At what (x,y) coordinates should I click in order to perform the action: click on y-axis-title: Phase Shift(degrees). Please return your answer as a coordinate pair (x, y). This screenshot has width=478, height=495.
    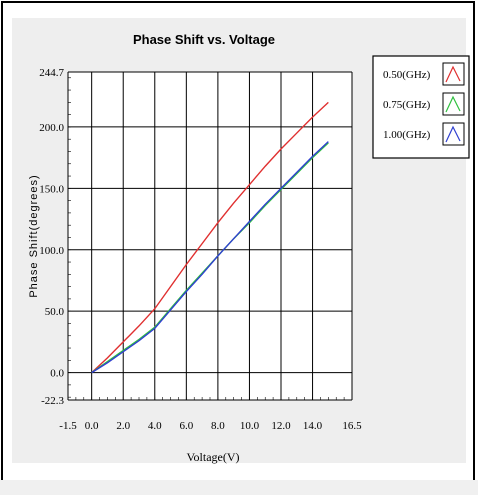
    Looking at the image, I should click on (34, 235).